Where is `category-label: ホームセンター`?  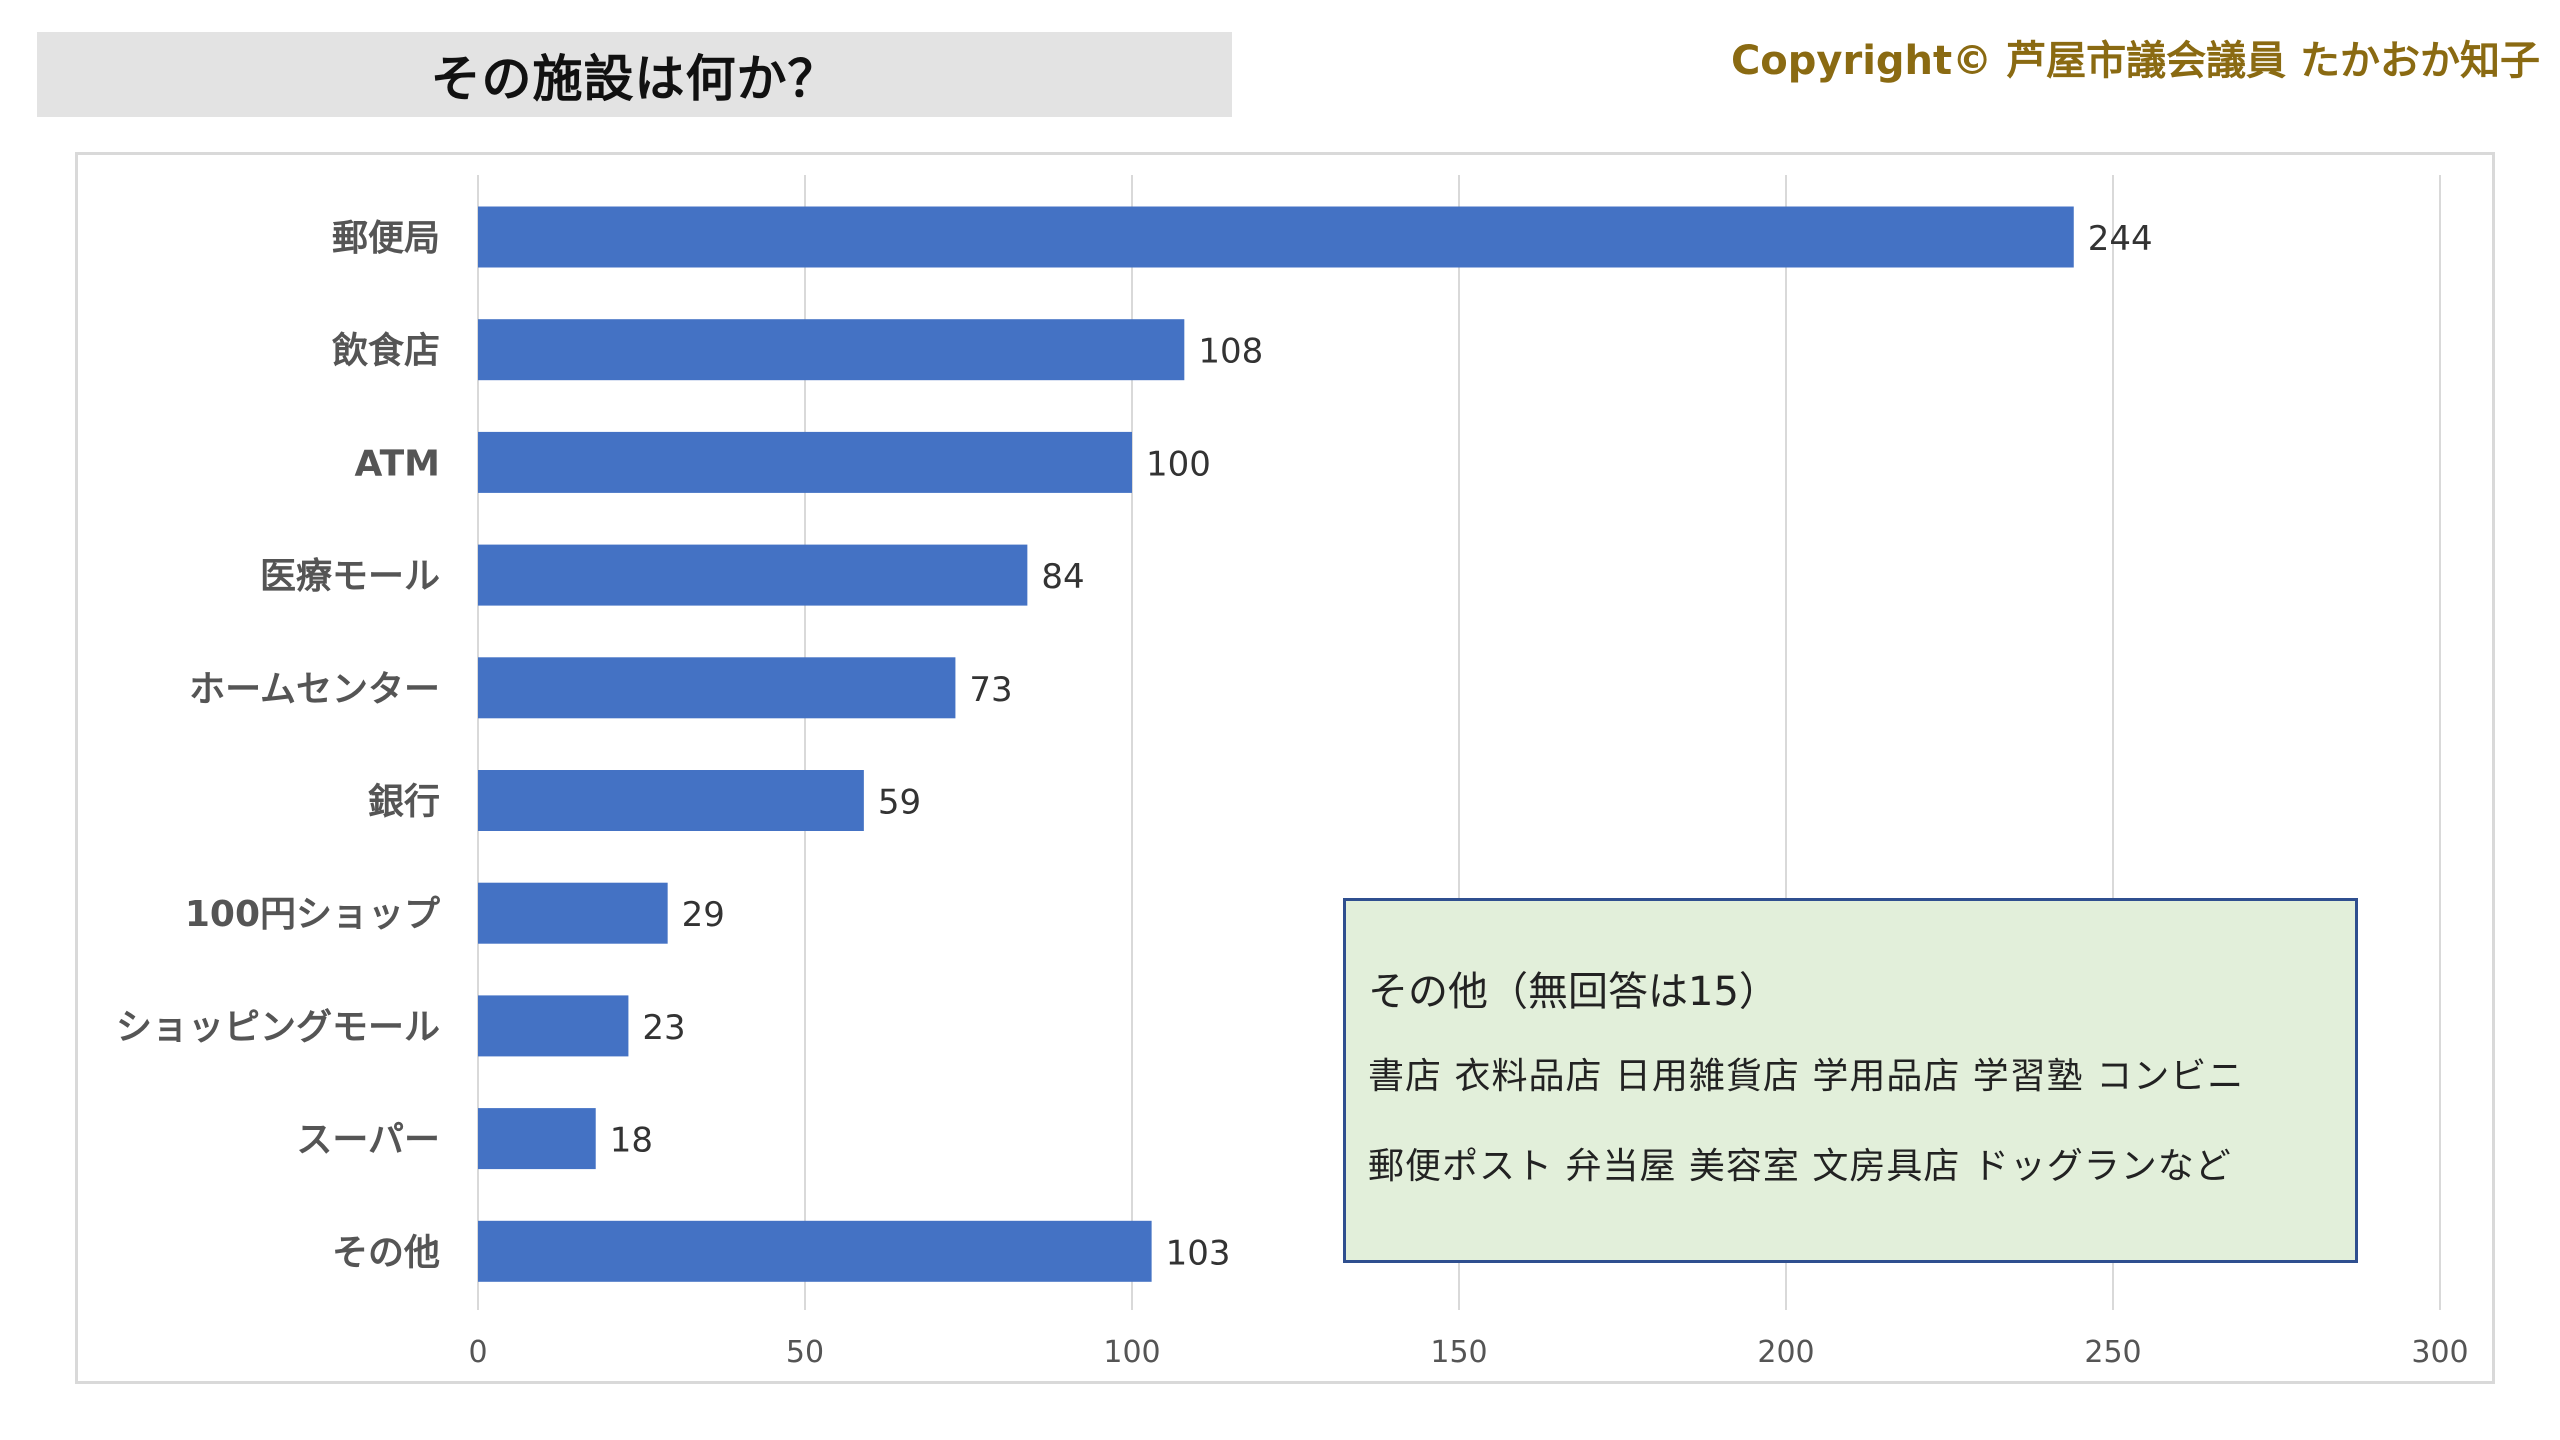
category-label: ホームセンター is located at coordinates (314, 689).